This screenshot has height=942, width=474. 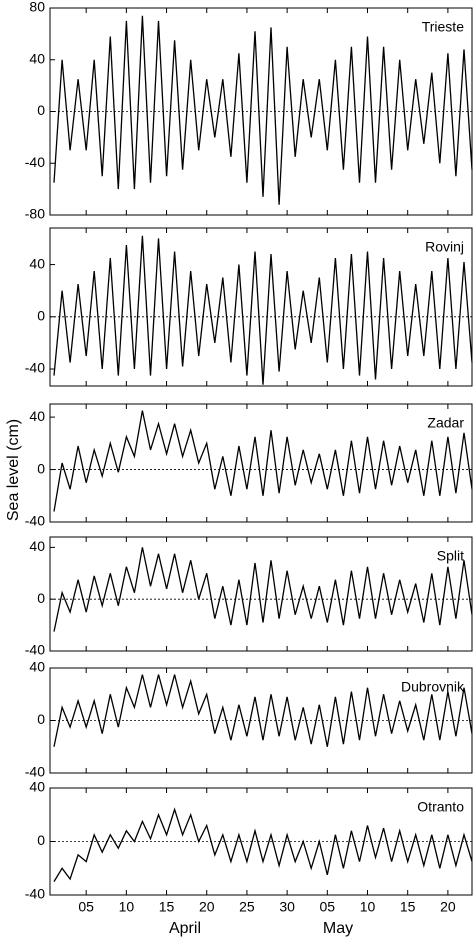 I want to click on month-label: May, so click(x=338, y=928).